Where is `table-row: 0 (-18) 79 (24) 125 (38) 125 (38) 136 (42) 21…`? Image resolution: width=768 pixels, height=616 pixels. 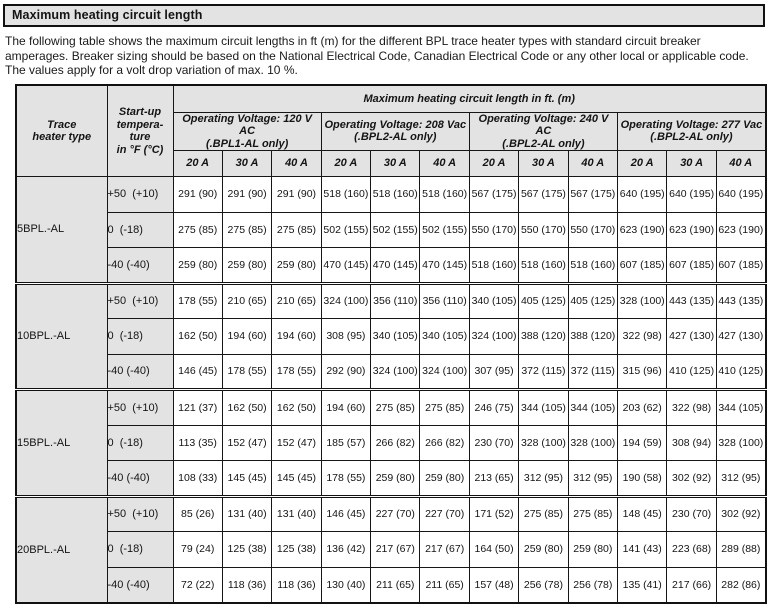 table-row: 0 (-18) 79 (24) 125 (38) 125 (38) 136 (42) 21… is located at coordinates (391, 549).